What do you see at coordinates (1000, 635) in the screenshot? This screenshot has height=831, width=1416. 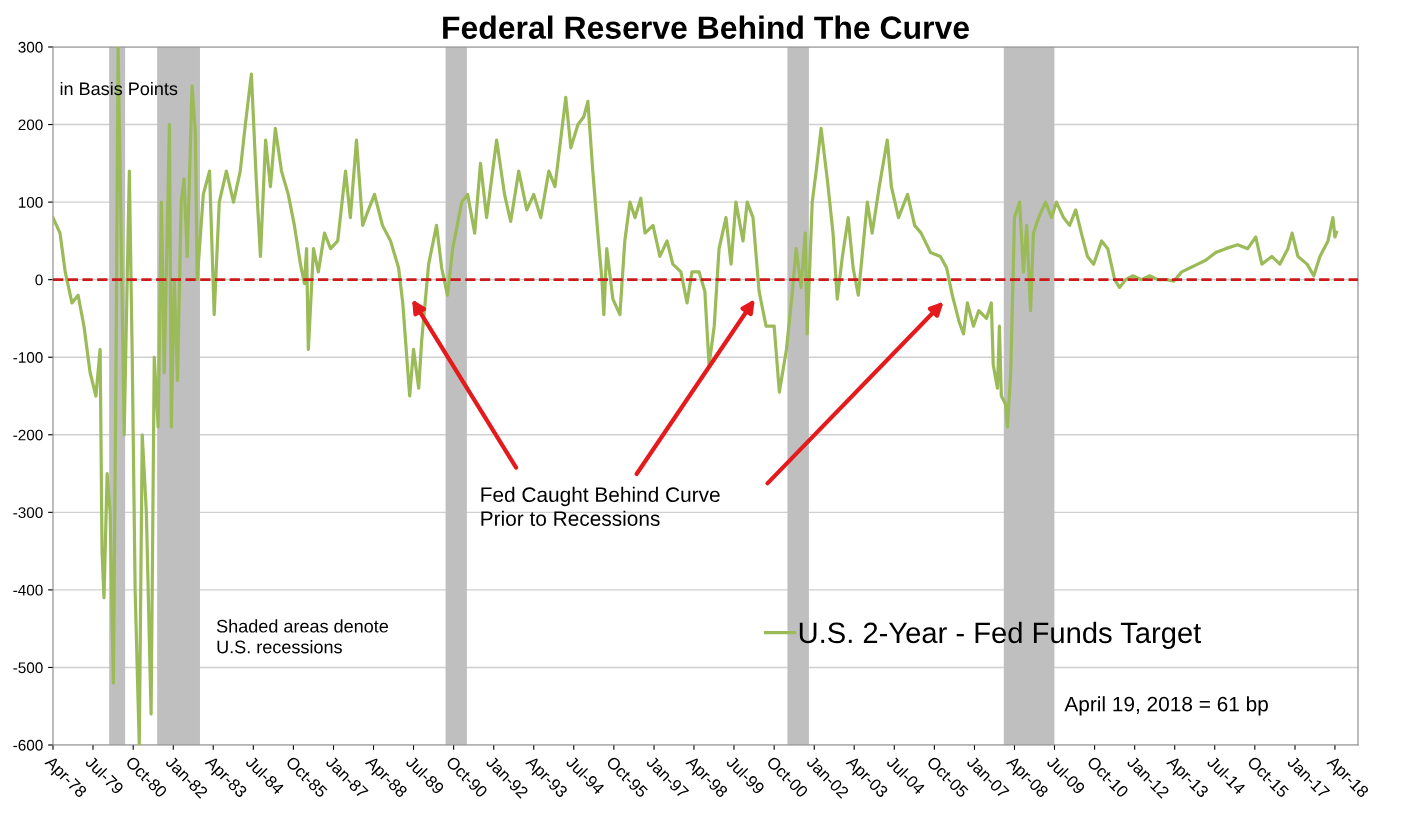 I see `legend-label: U.S. 2-Year - Fed Funds Target` at bounding box center [1000, 635].